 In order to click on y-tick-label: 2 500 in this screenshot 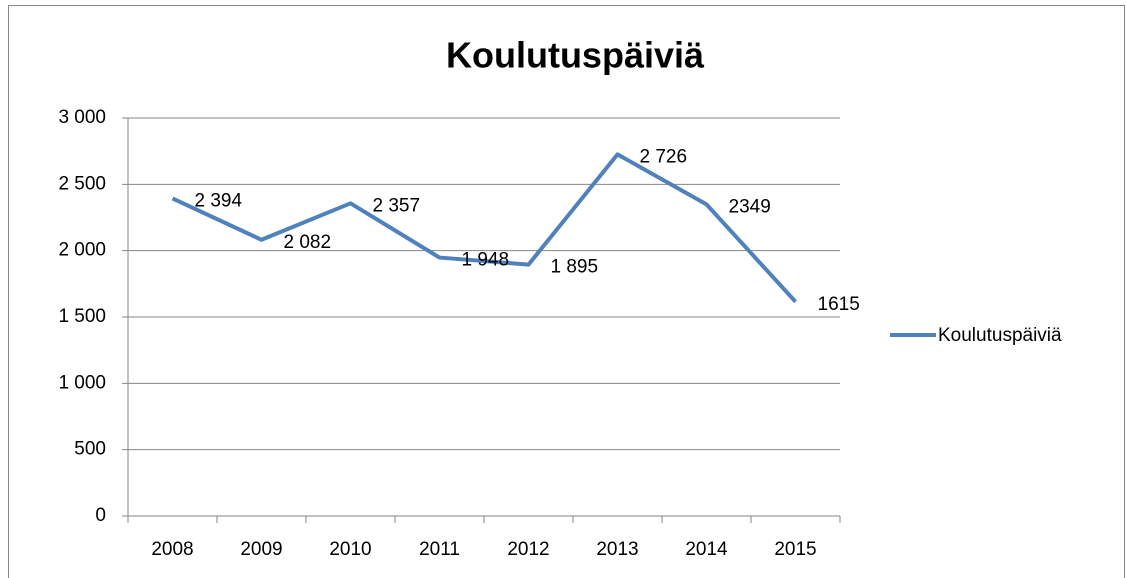, I will do `click(82, 183)`.